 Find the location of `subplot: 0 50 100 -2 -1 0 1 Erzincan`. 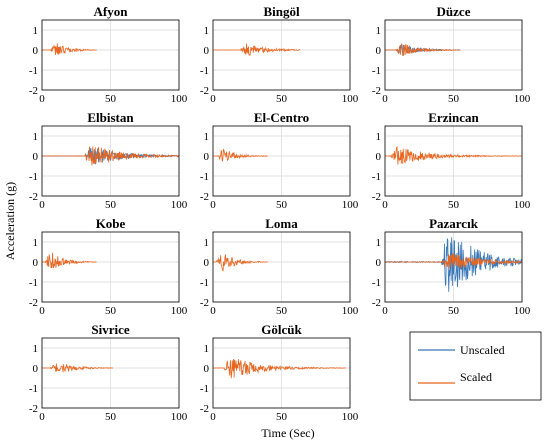

subplot: 0 50 100 -2 -1 0 1 Erzincan is located at coordinates (451, 160).